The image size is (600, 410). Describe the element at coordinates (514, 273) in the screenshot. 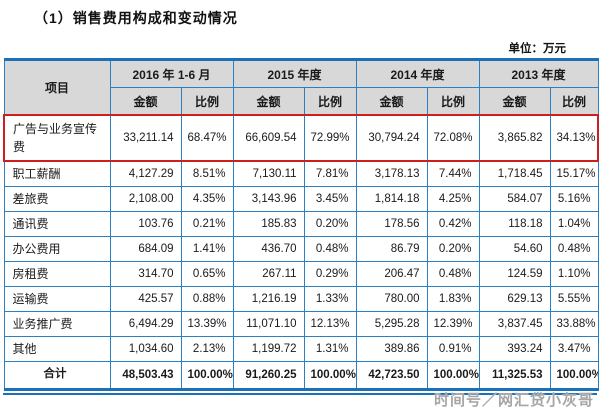

I see `amount-cell: 124.59` at that location.